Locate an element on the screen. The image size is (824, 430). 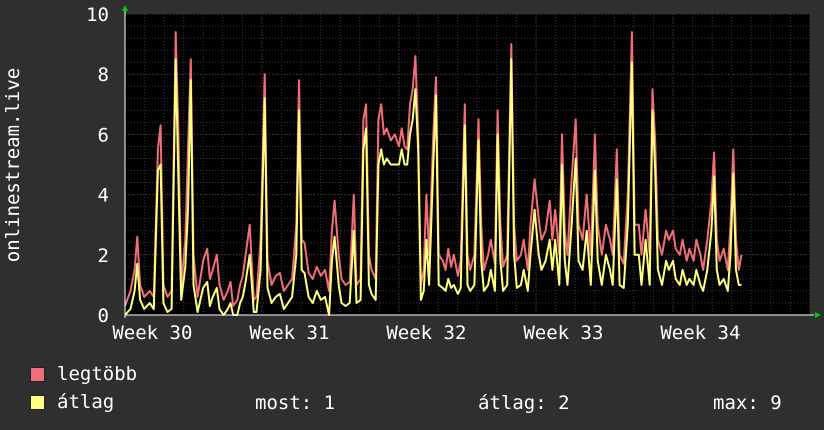
legend-swatch-max is located at coordinates (37, 374).